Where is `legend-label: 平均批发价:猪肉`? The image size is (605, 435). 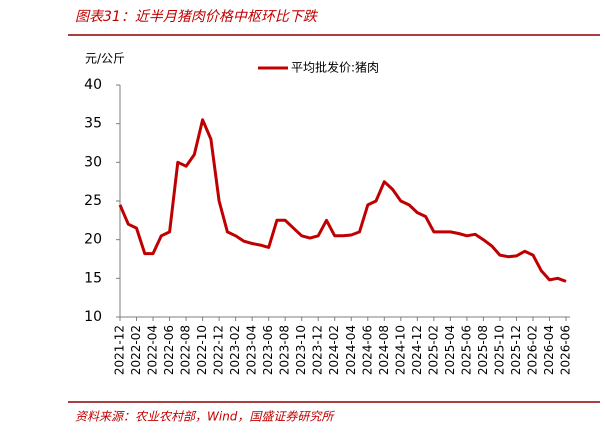 legend-label: 平均批发价:猪肉 is located at coordinates (335, 67).